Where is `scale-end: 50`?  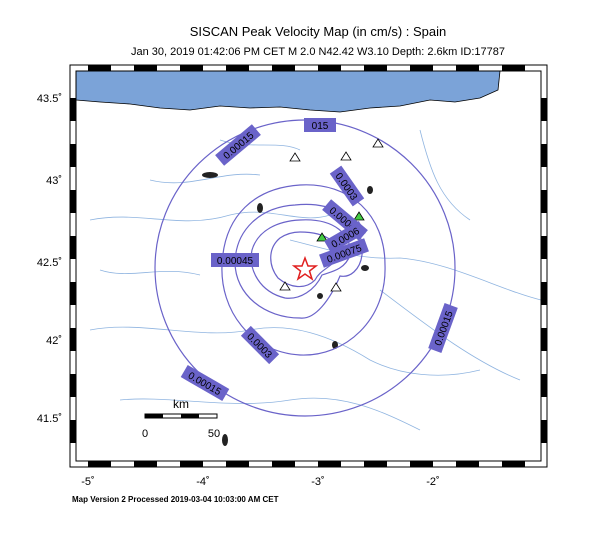
scale-end: 50 is located at coordinates (214, 434).